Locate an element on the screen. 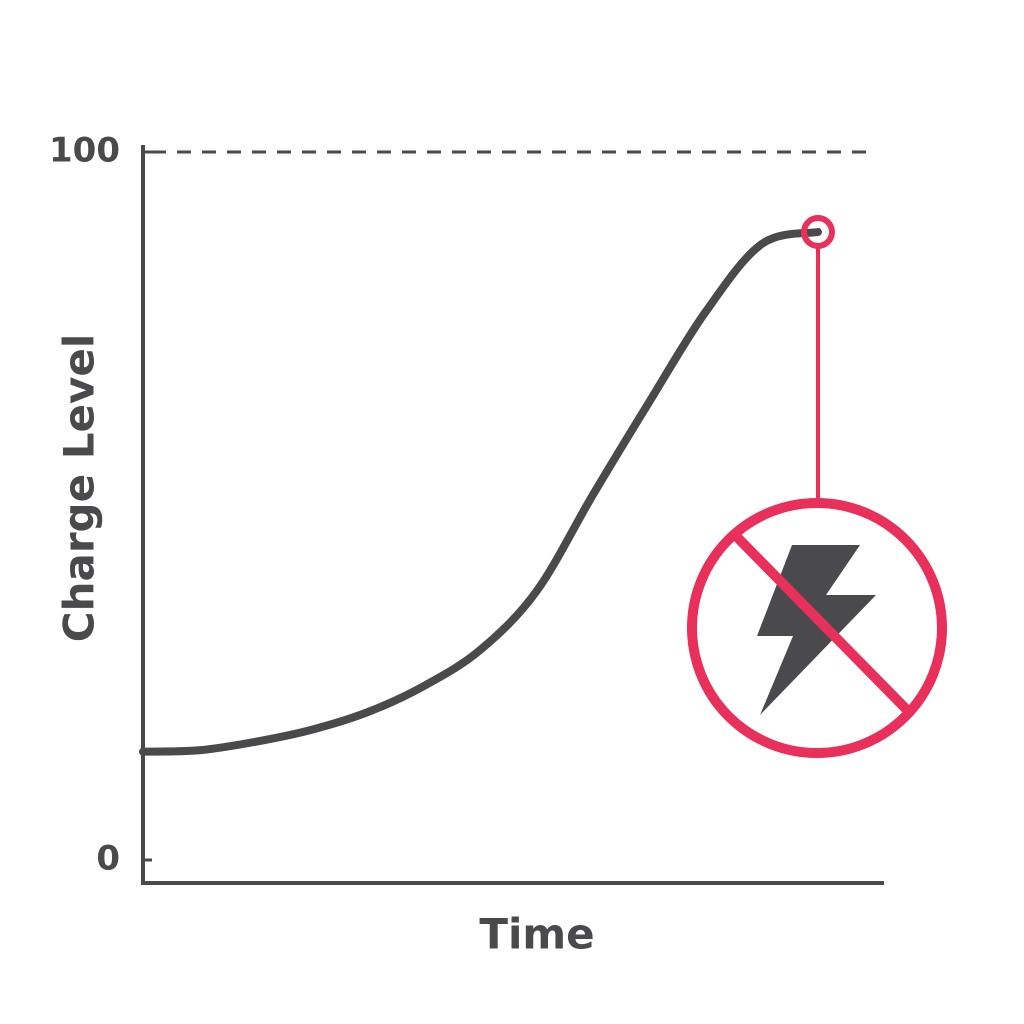 The width and height of the screenshot is (1024, 1024). no-charging-icon is located at coordinates (817, 628).